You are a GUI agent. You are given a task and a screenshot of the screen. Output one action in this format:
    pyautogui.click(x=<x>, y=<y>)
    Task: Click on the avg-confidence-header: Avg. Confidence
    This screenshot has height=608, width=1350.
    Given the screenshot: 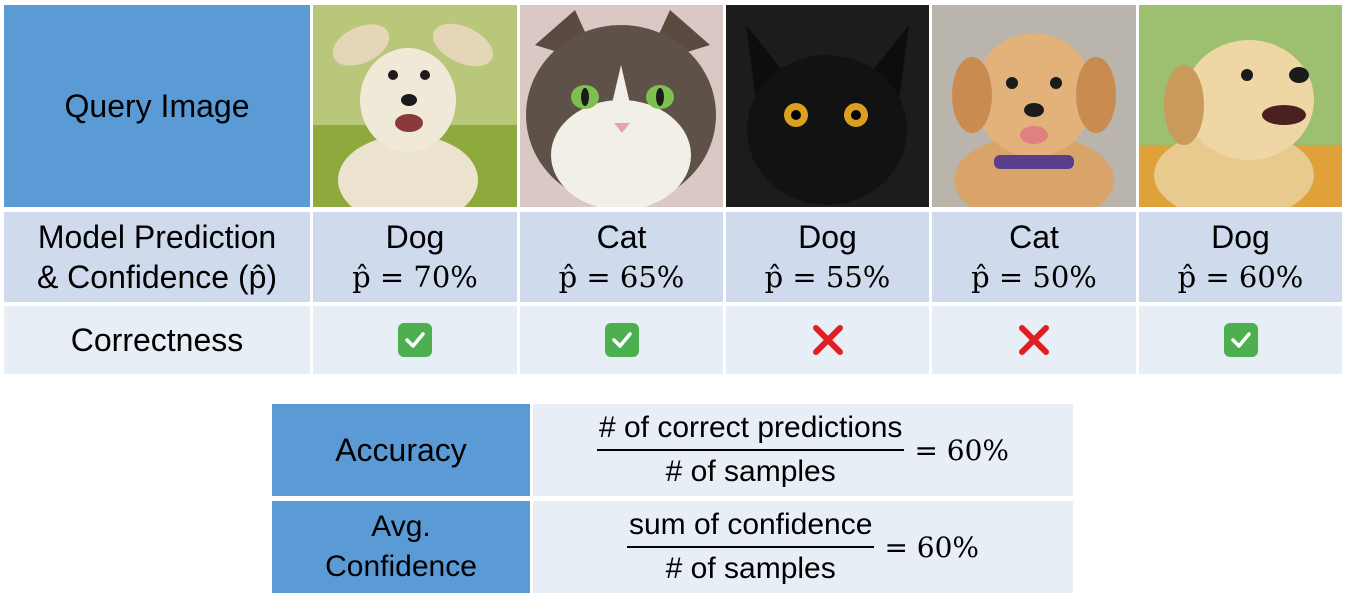 What is the action you would take?
    pyautogui.click(x=401, y=547)
    